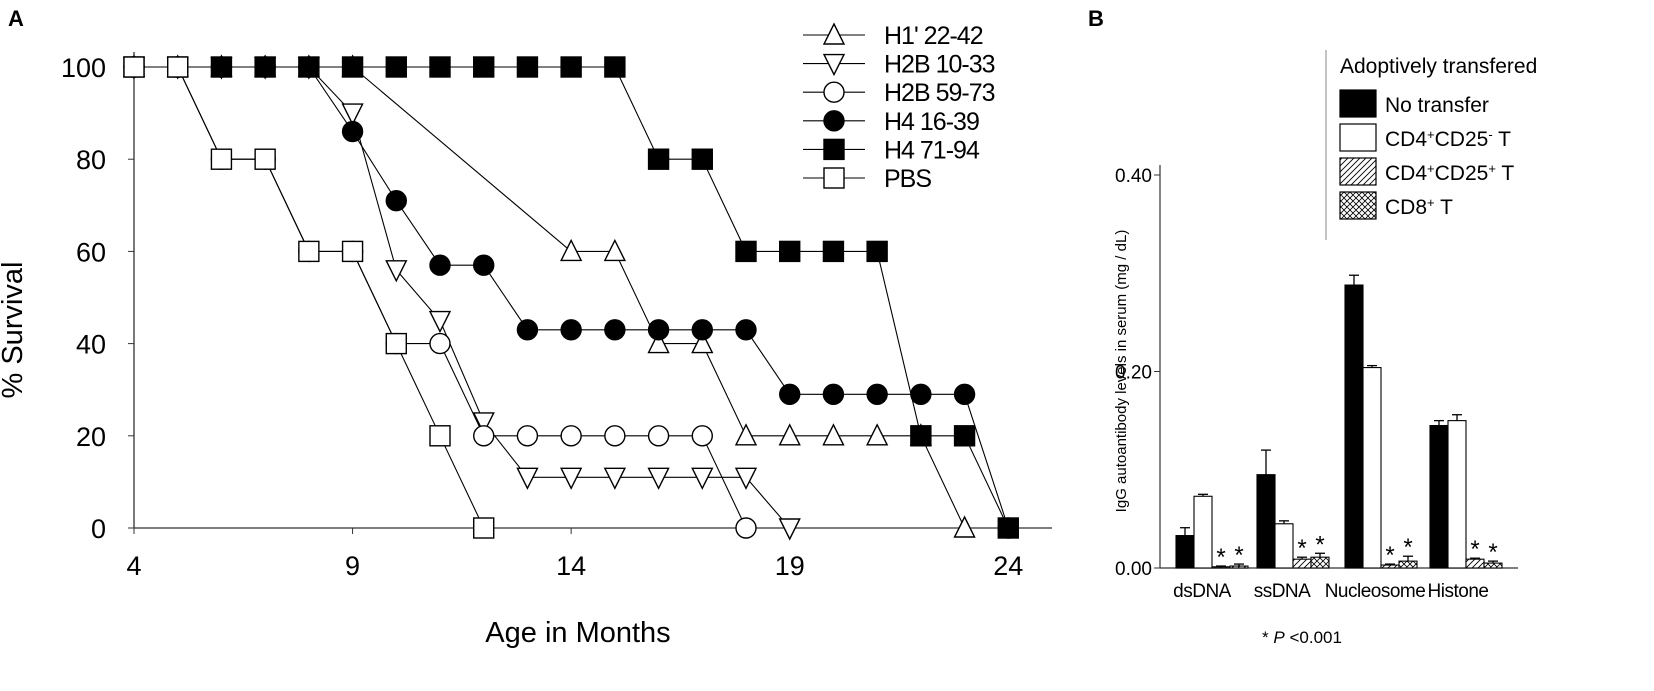 The image size is (1654, 691). I want to click on legend-label-part: -, so click(1490, 134).